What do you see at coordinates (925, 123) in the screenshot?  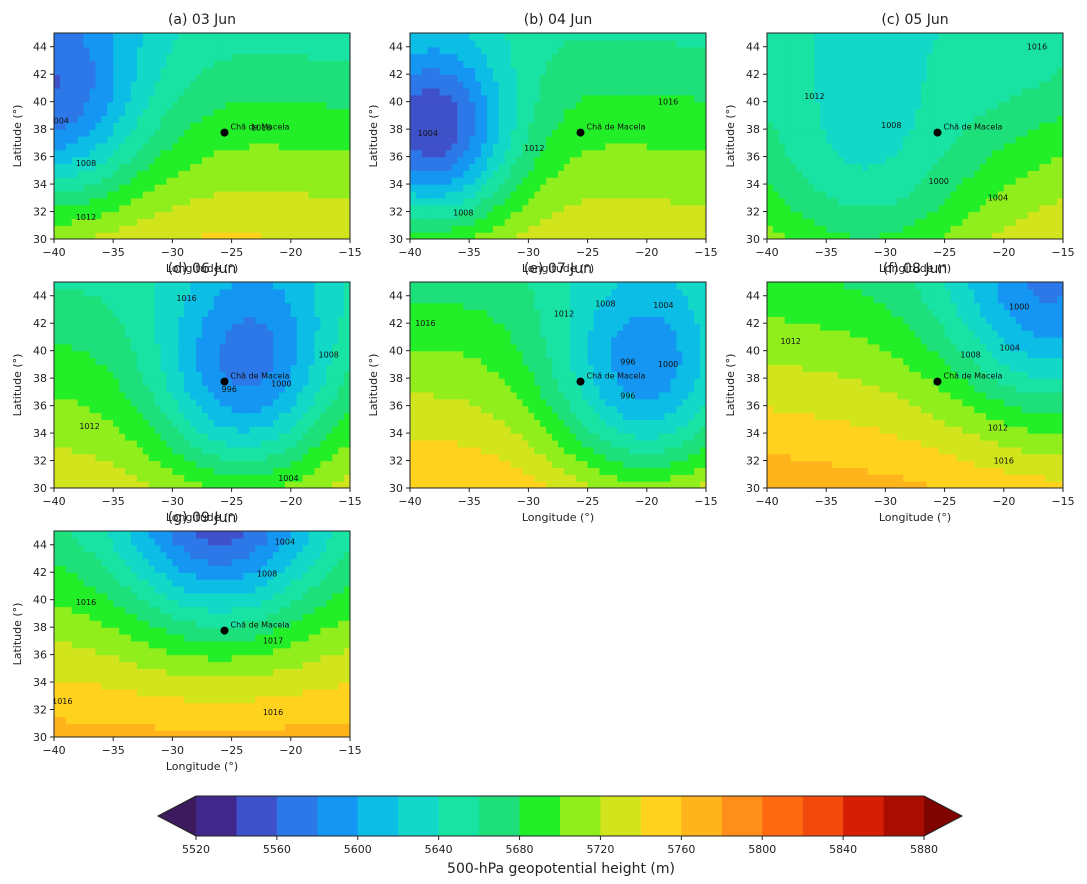 I see `isobar-labels: 1016 1012 1008 1000 1004` at bounding box center [925, 123].